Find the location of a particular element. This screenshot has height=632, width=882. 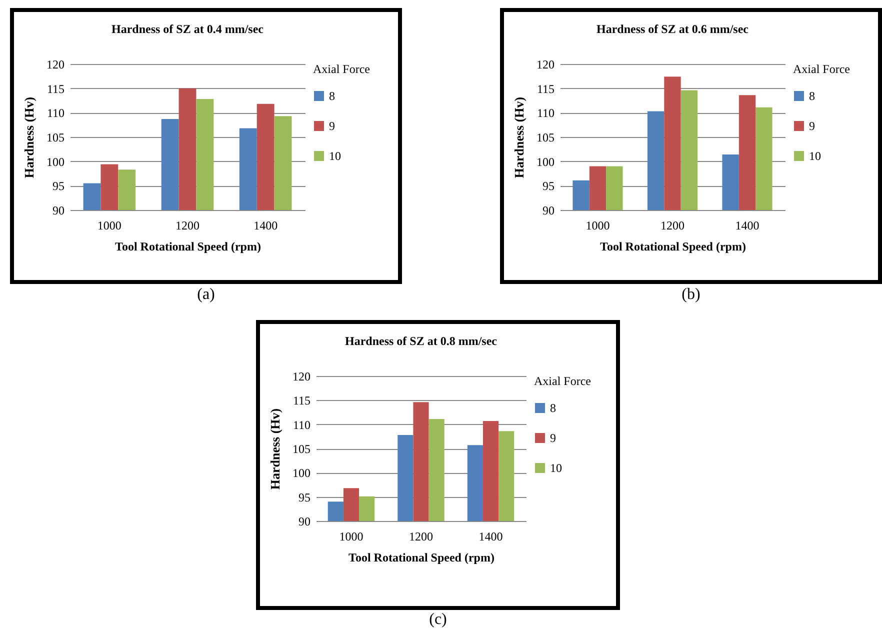

text: (a) is located at coordinates (206, 295).